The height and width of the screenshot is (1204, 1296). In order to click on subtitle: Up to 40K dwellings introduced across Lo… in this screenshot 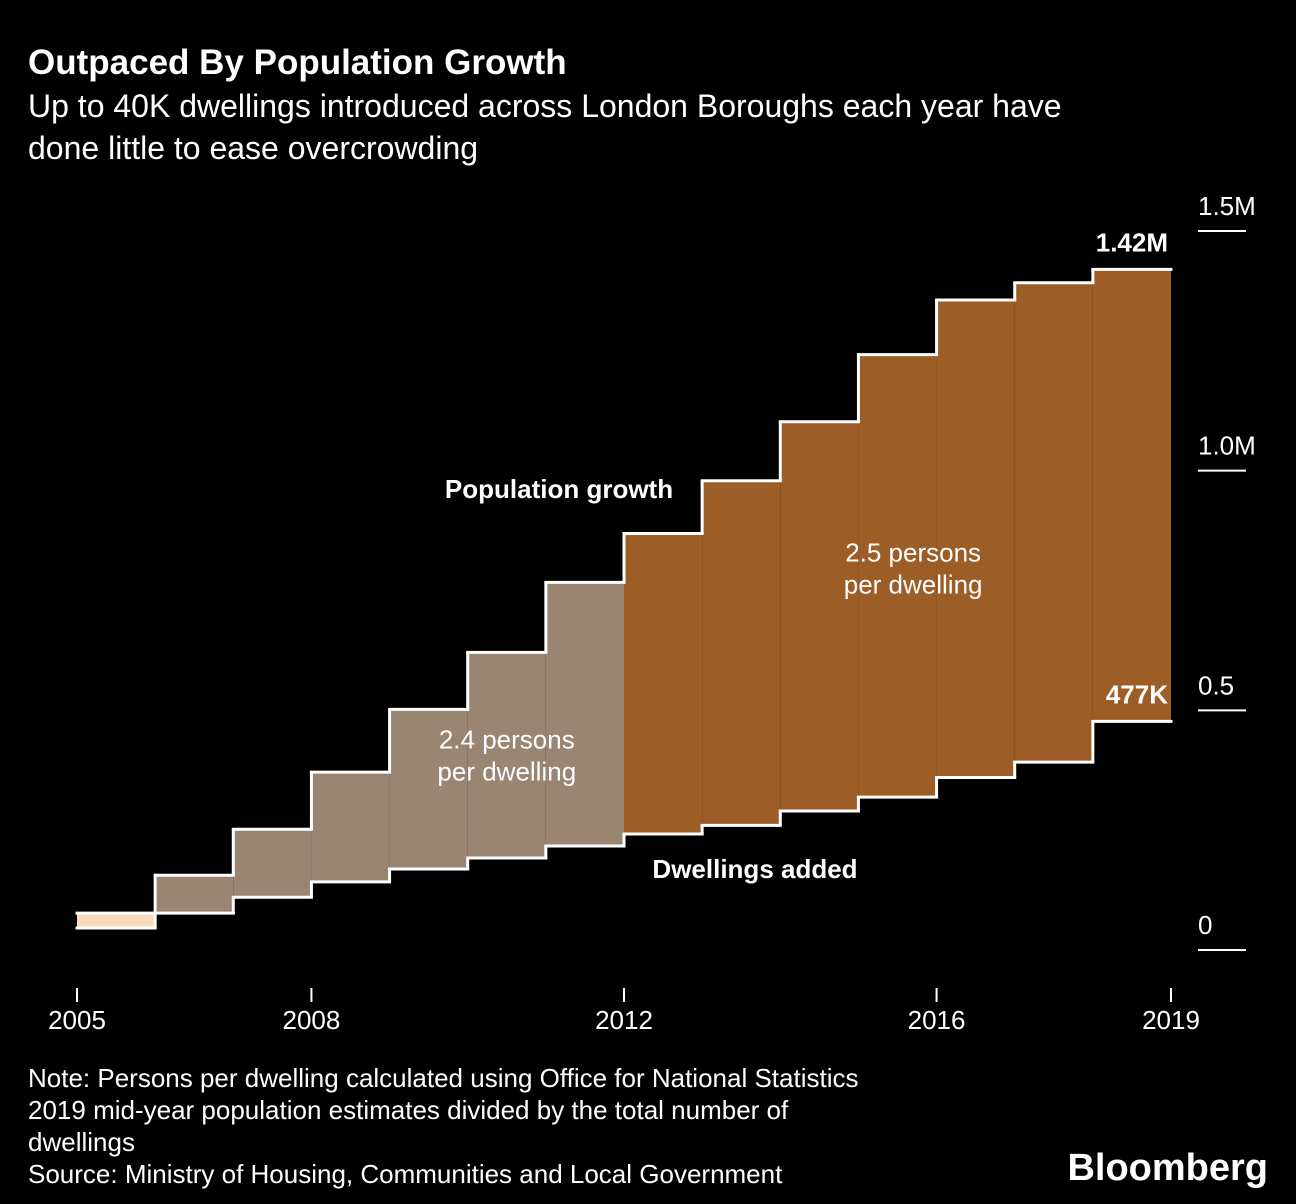, I will do `click(545, 106)`.